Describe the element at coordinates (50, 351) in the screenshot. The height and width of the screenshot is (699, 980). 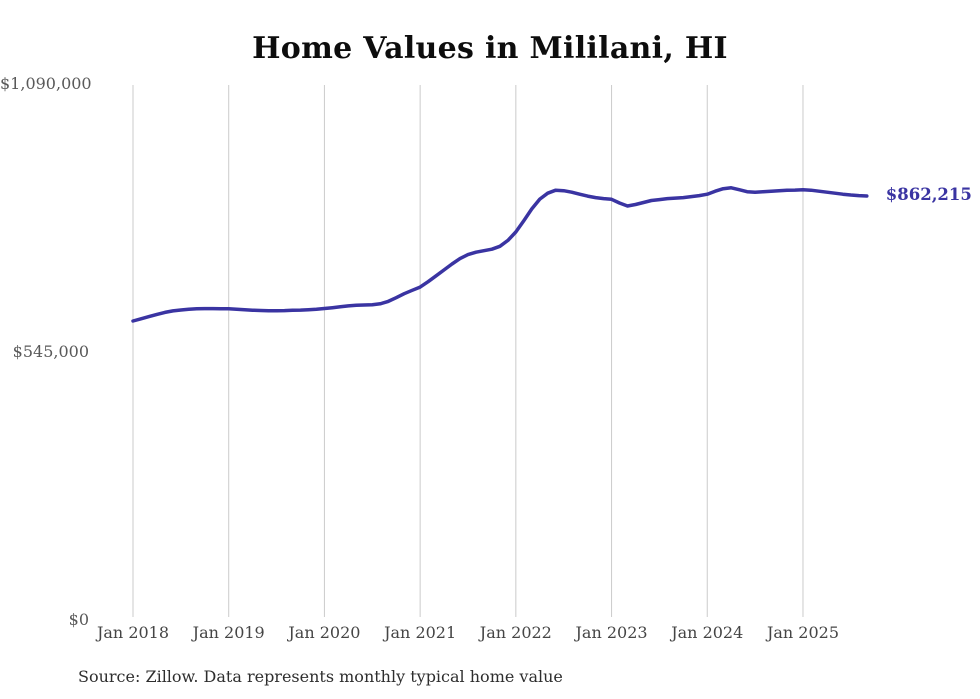
I see `y-axis-tick-label: $545,000` at that location.